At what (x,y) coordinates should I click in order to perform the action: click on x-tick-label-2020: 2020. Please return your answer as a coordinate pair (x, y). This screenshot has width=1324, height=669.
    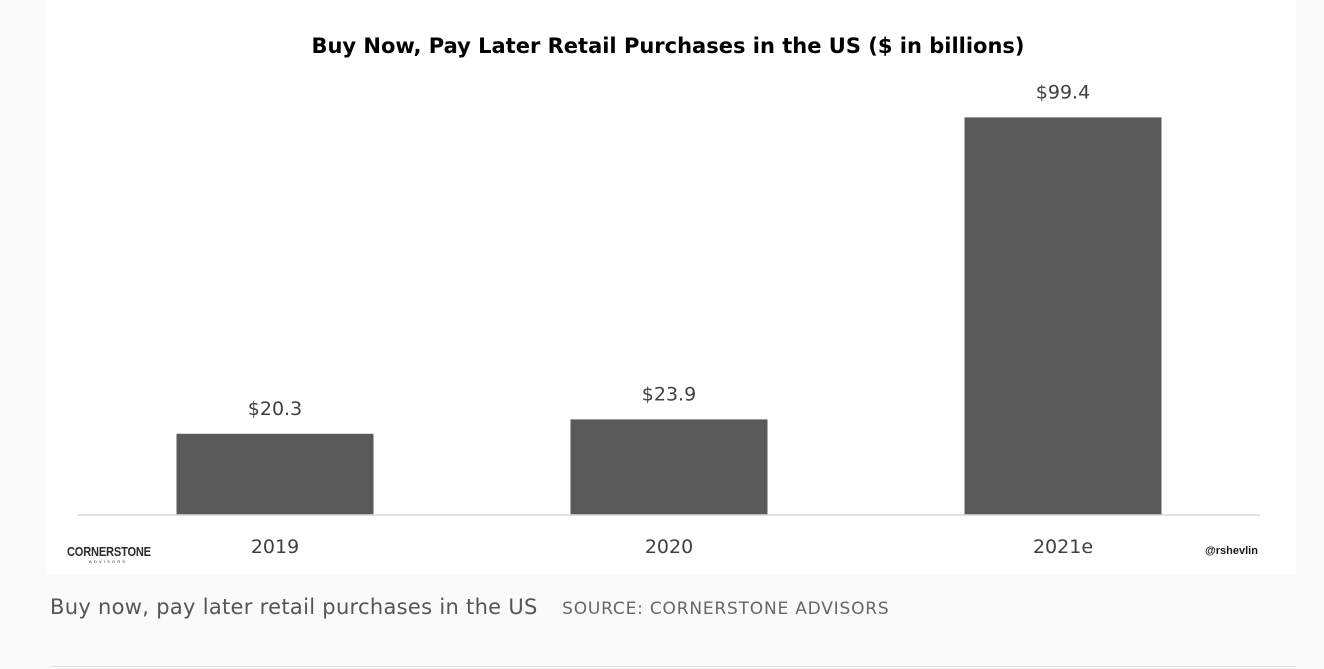
    Looking at the image, I should click on (669, 547).